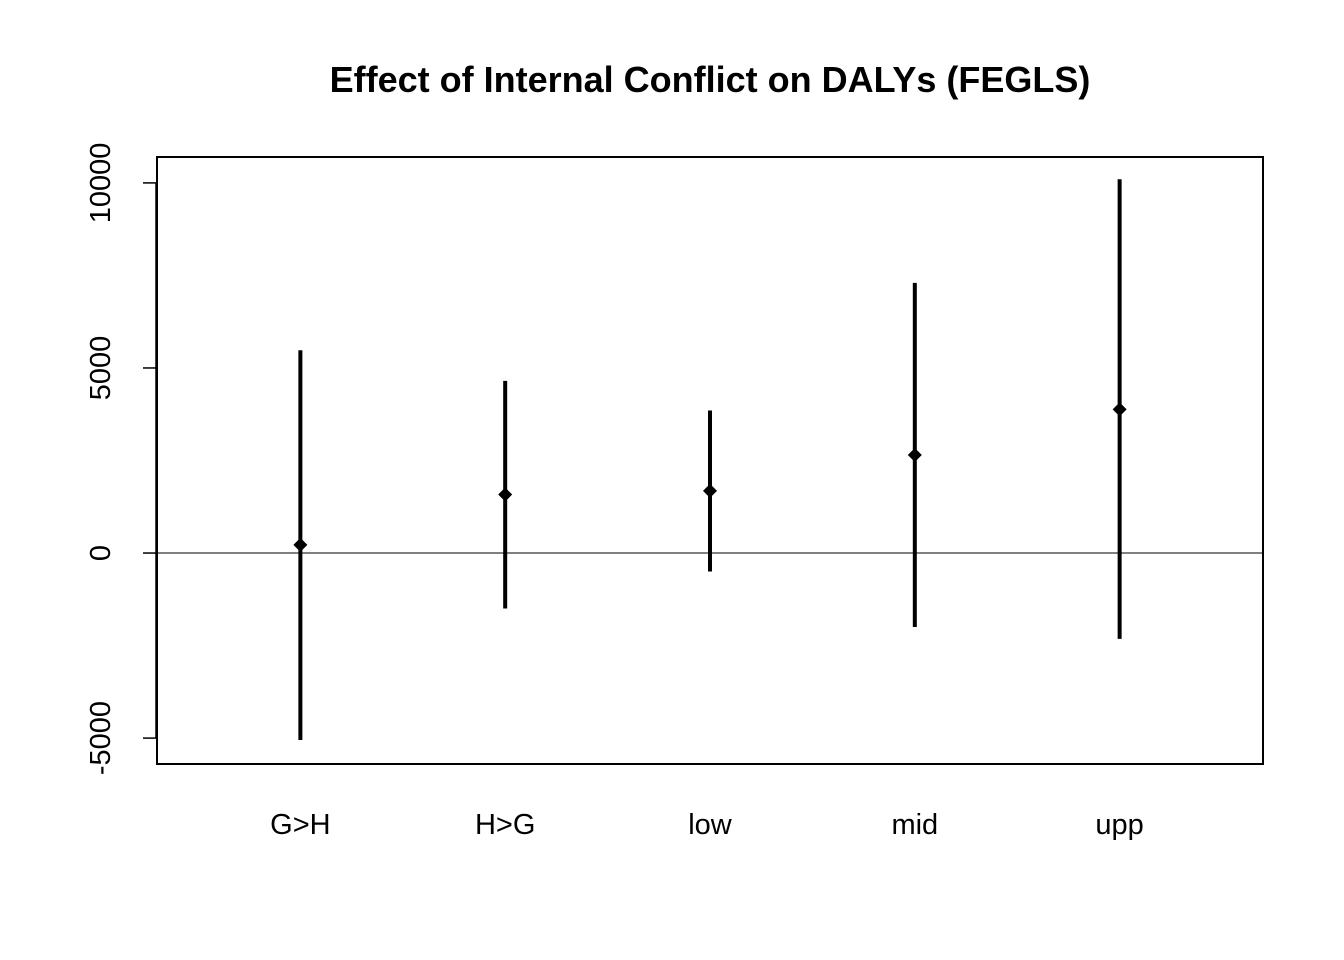  Describe the element at coordinates (300, 825) in the screenshot. I see `x-tick-label: G>H` at that location.